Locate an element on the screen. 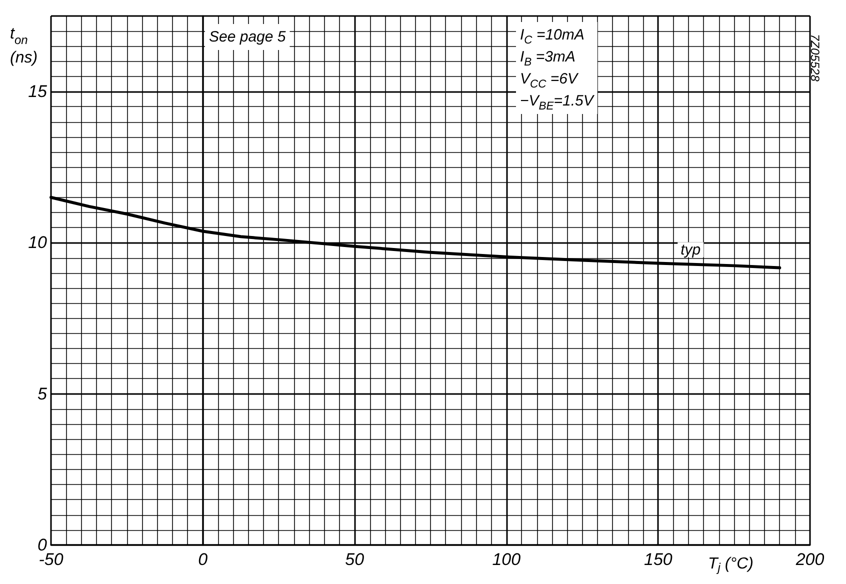 The height and width of the screenshot is (584, 846). y-tick-label: 5 is located at coordinates (43, 394).